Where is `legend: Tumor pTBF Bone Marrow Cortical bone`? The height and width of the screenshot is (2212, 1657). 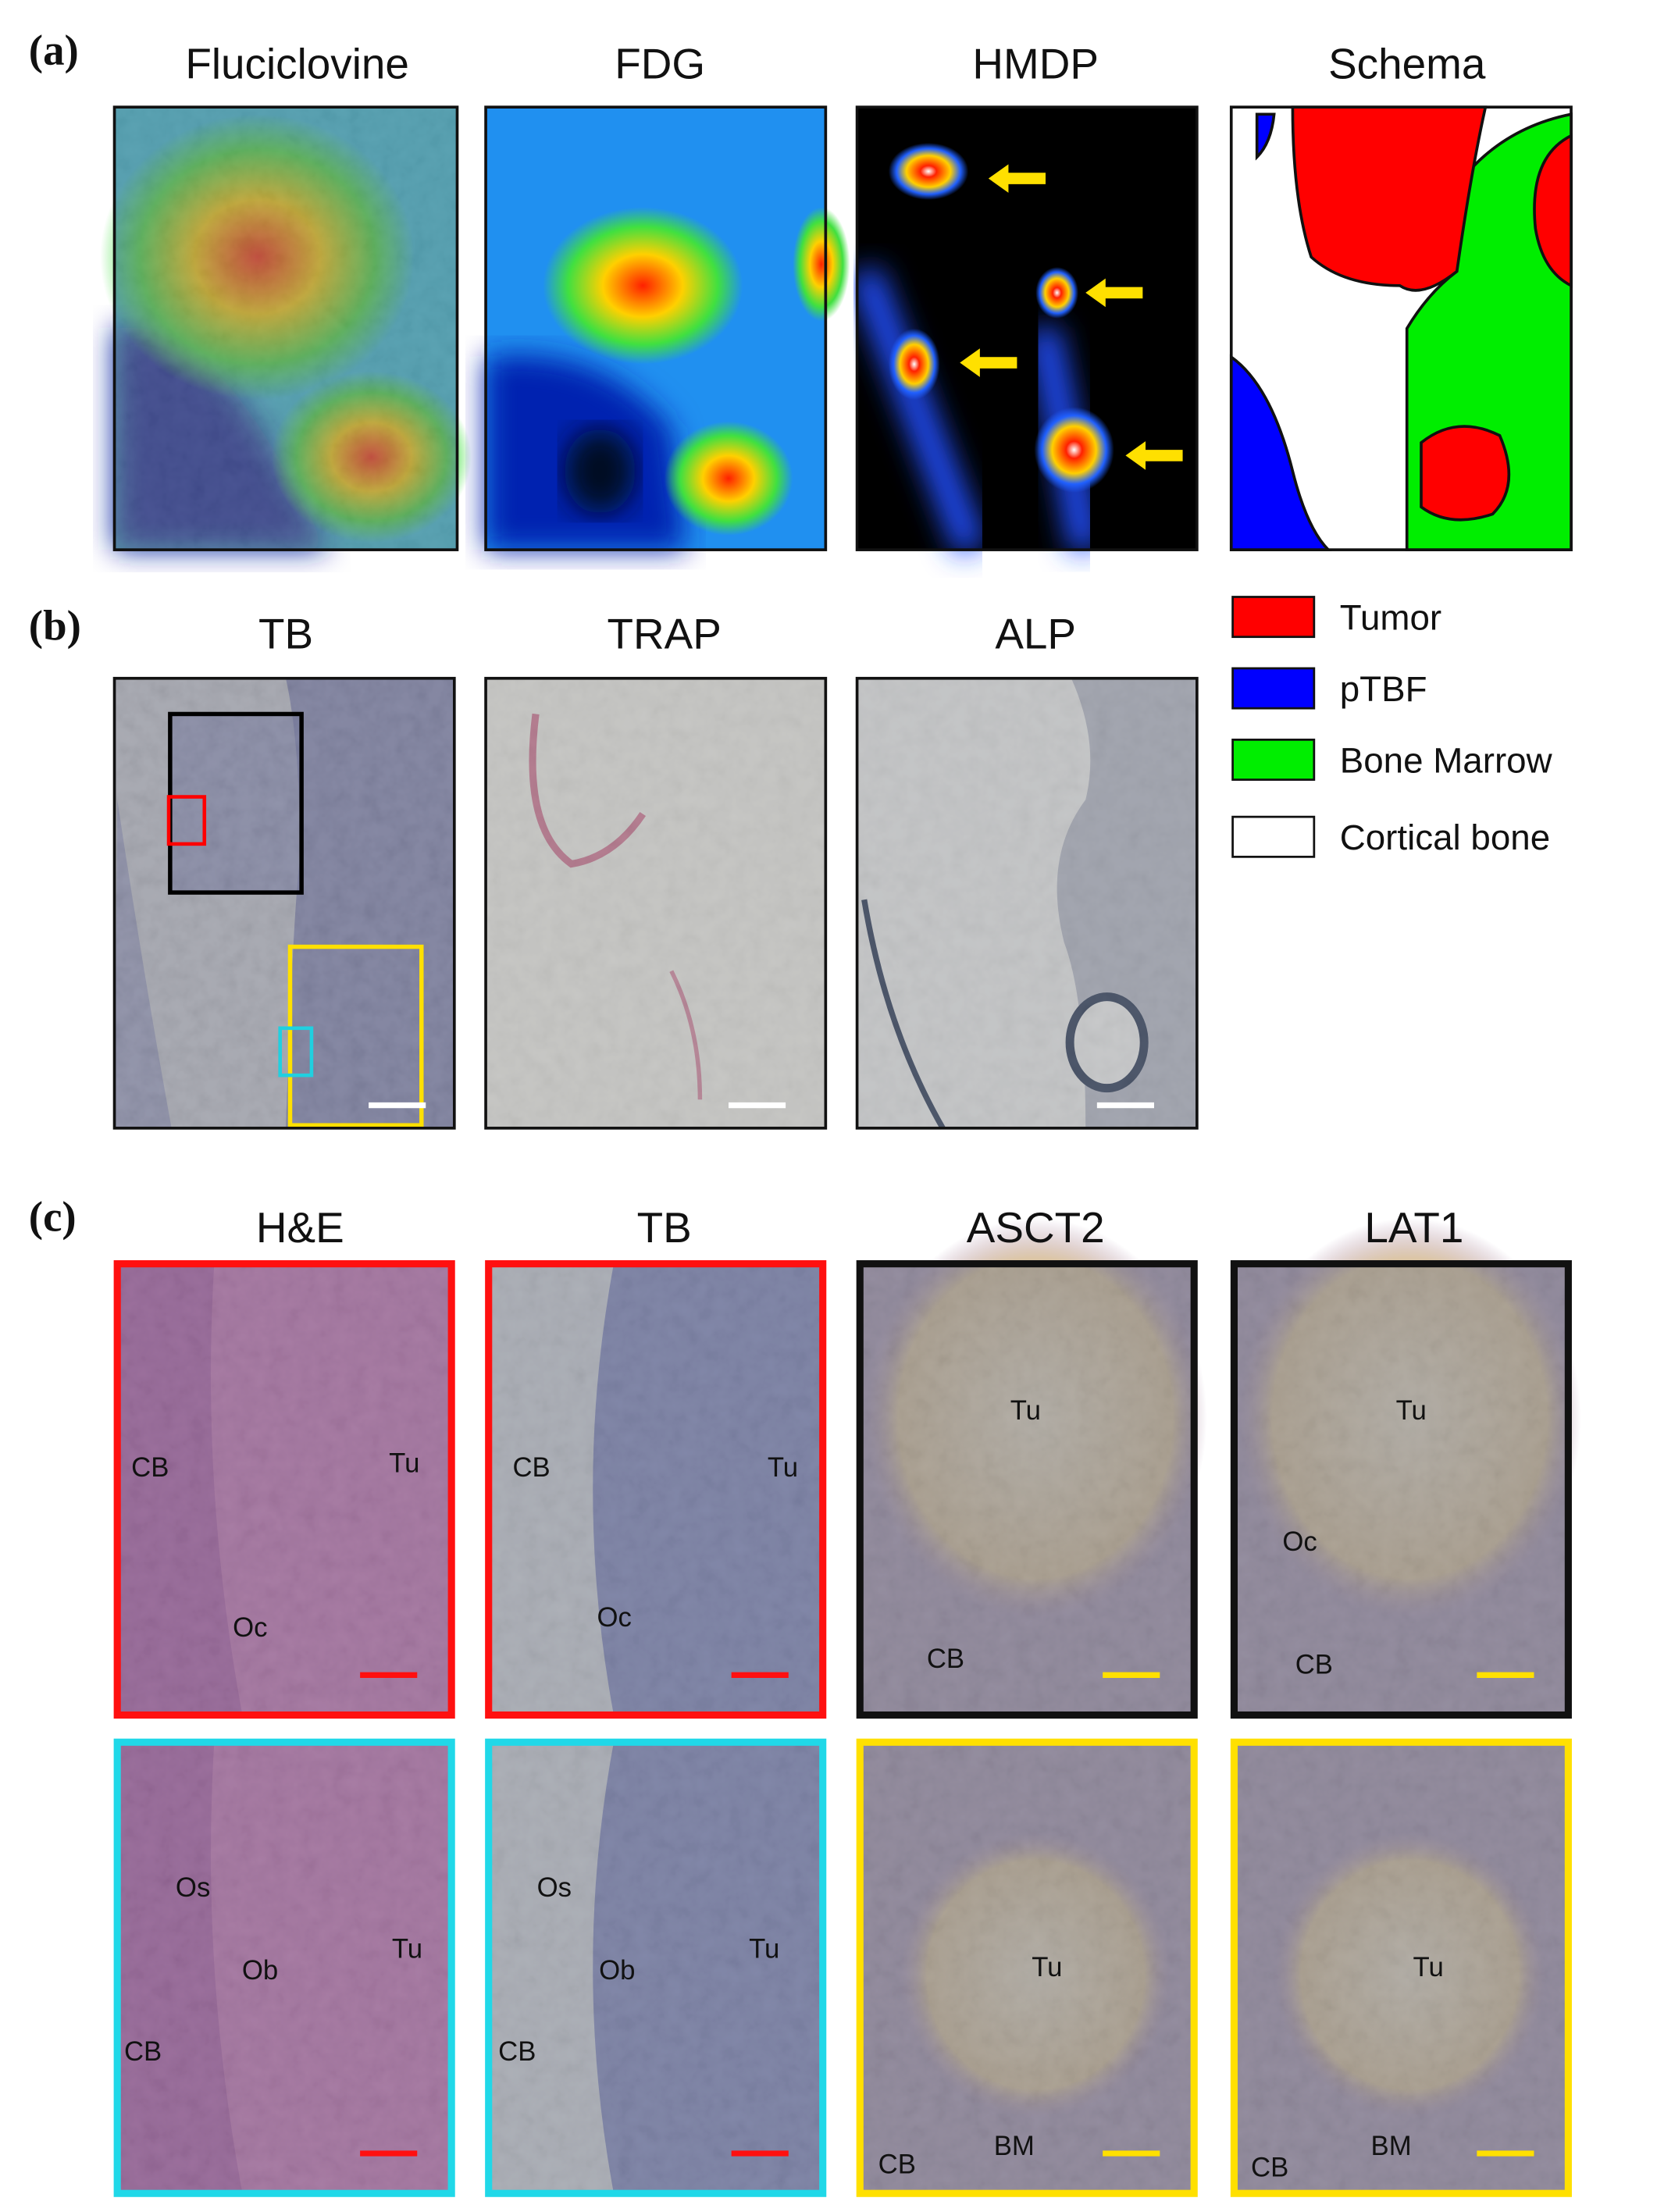 legend: Tumor pTBF Bone Marrow Cortical bone is located at coordinates (1392, 727).